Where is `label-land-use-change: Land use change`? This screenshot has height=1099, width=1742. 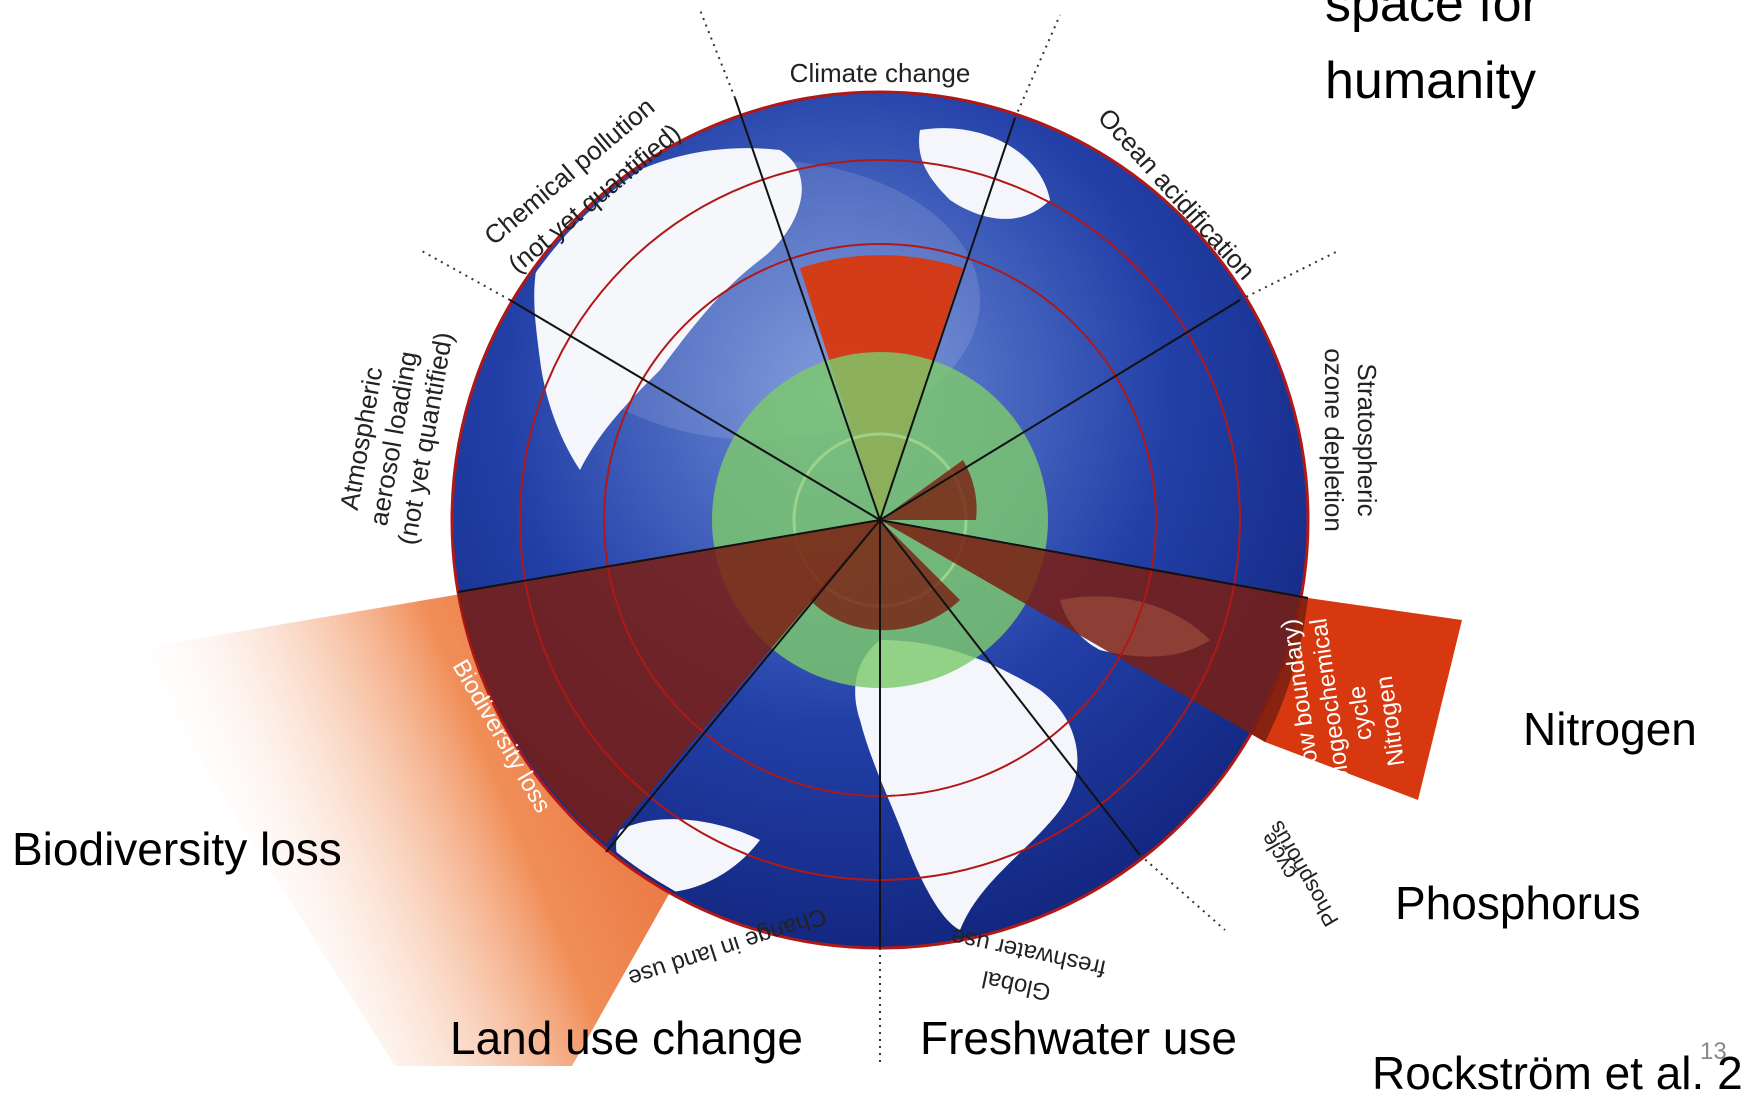
label-land-use-change: Land use change is located at coordinates (626, 1038).